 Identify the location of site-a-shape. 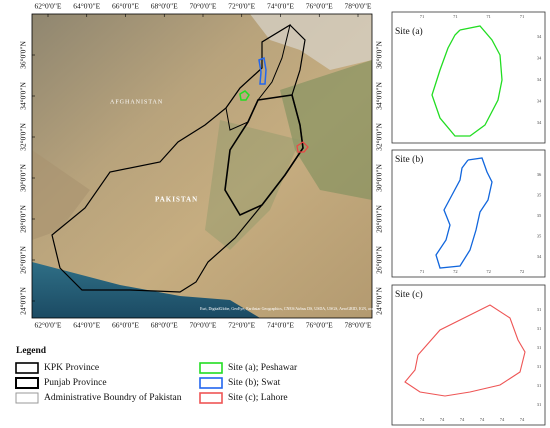
(467, 81).